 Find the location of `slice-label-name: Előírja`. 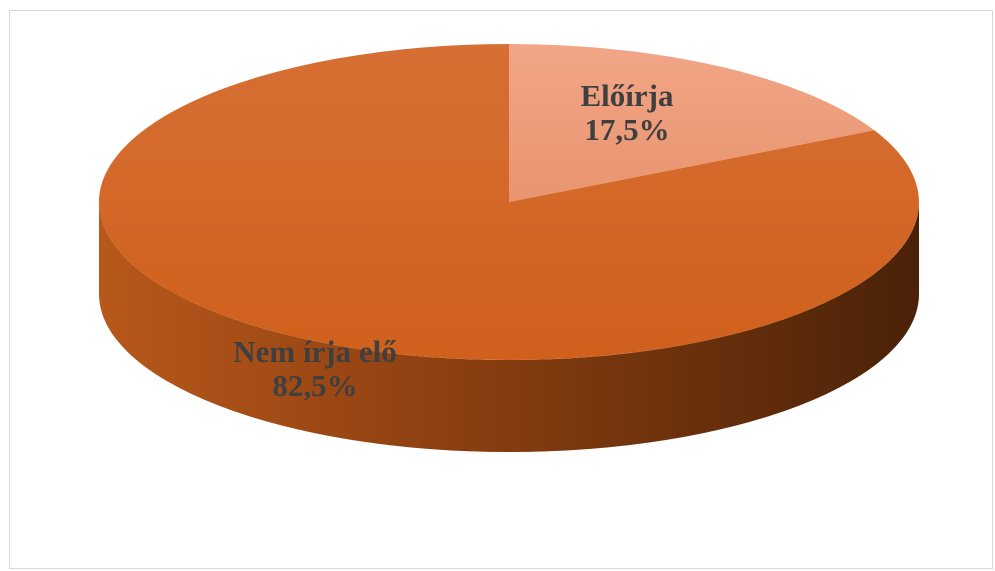

slice-label-name: Előírja is located at coordinates (627, 95).